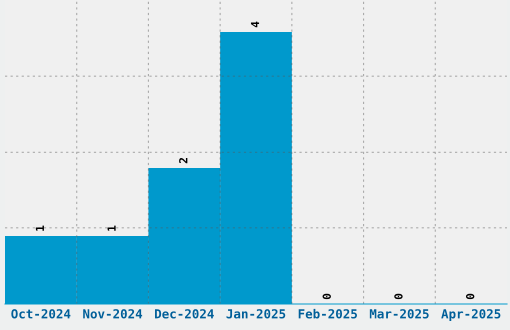  I want to click on x-tick-label: Jan-2025, so click(256, 314).